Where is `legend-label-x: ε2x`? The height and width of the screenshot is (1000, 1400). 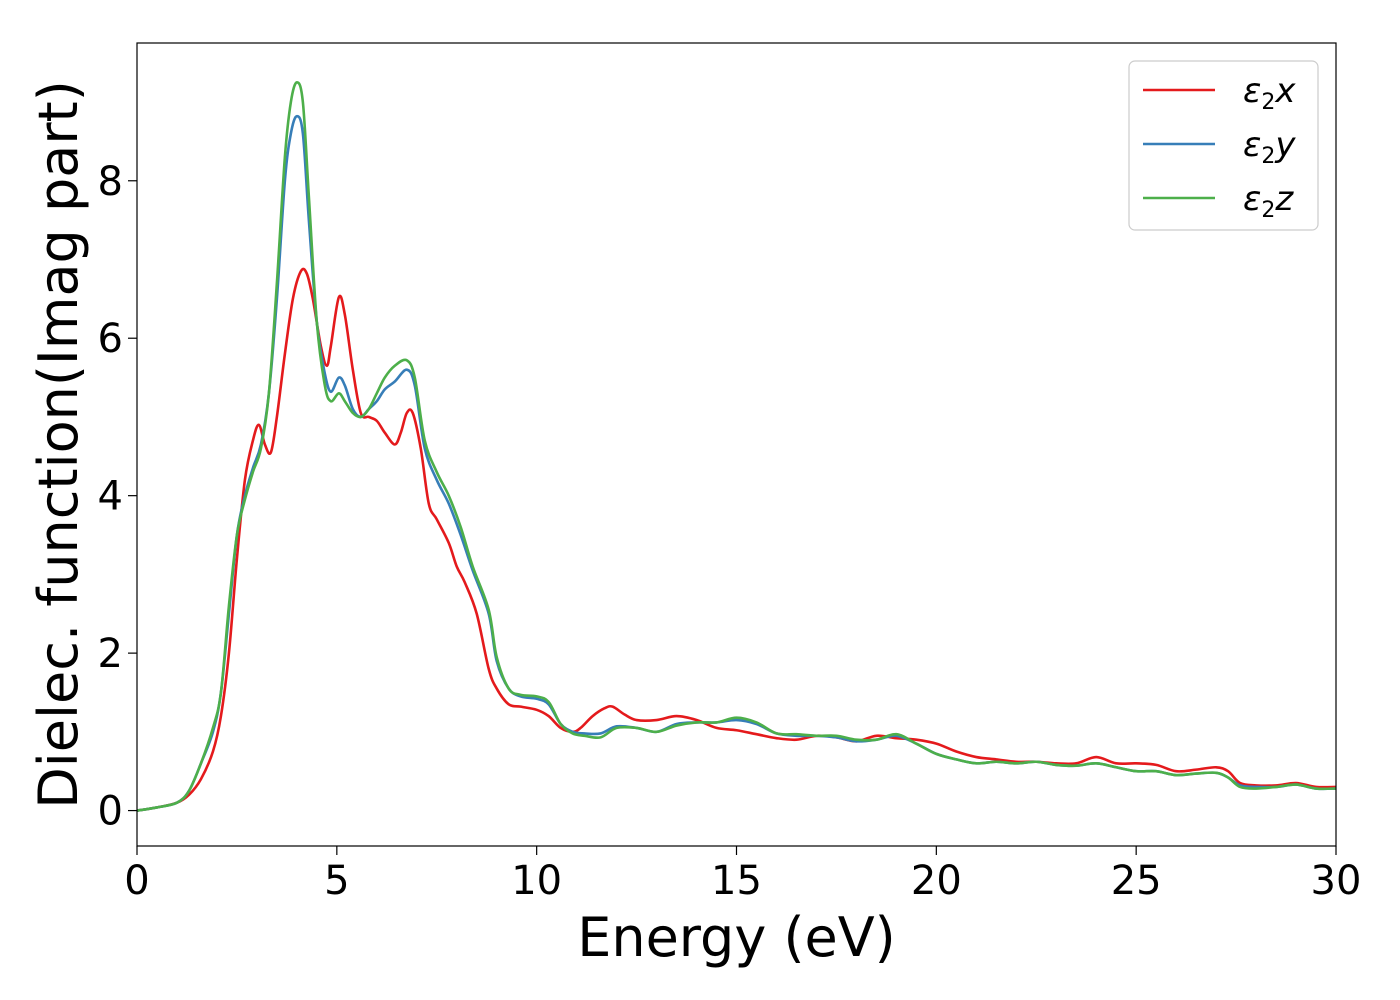 legend-label-x: ε2x is located at coordinates (1269, 93).